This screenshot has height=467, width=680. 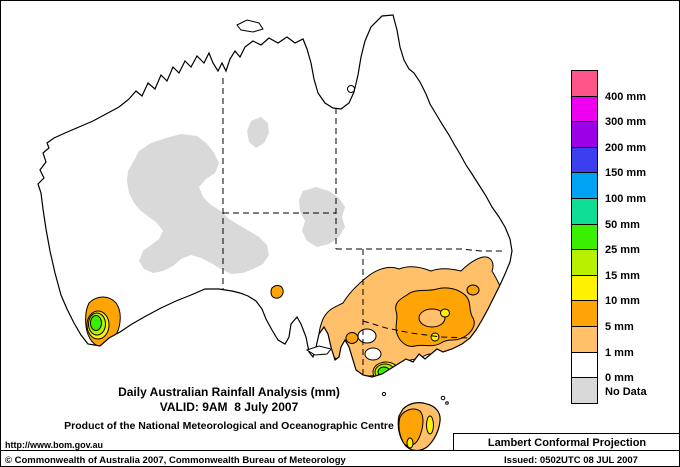 What do you see at coordinates (622, 224) in the screenshot?
I see `legend-label: 50 mm` at bounding box center [622, 224].